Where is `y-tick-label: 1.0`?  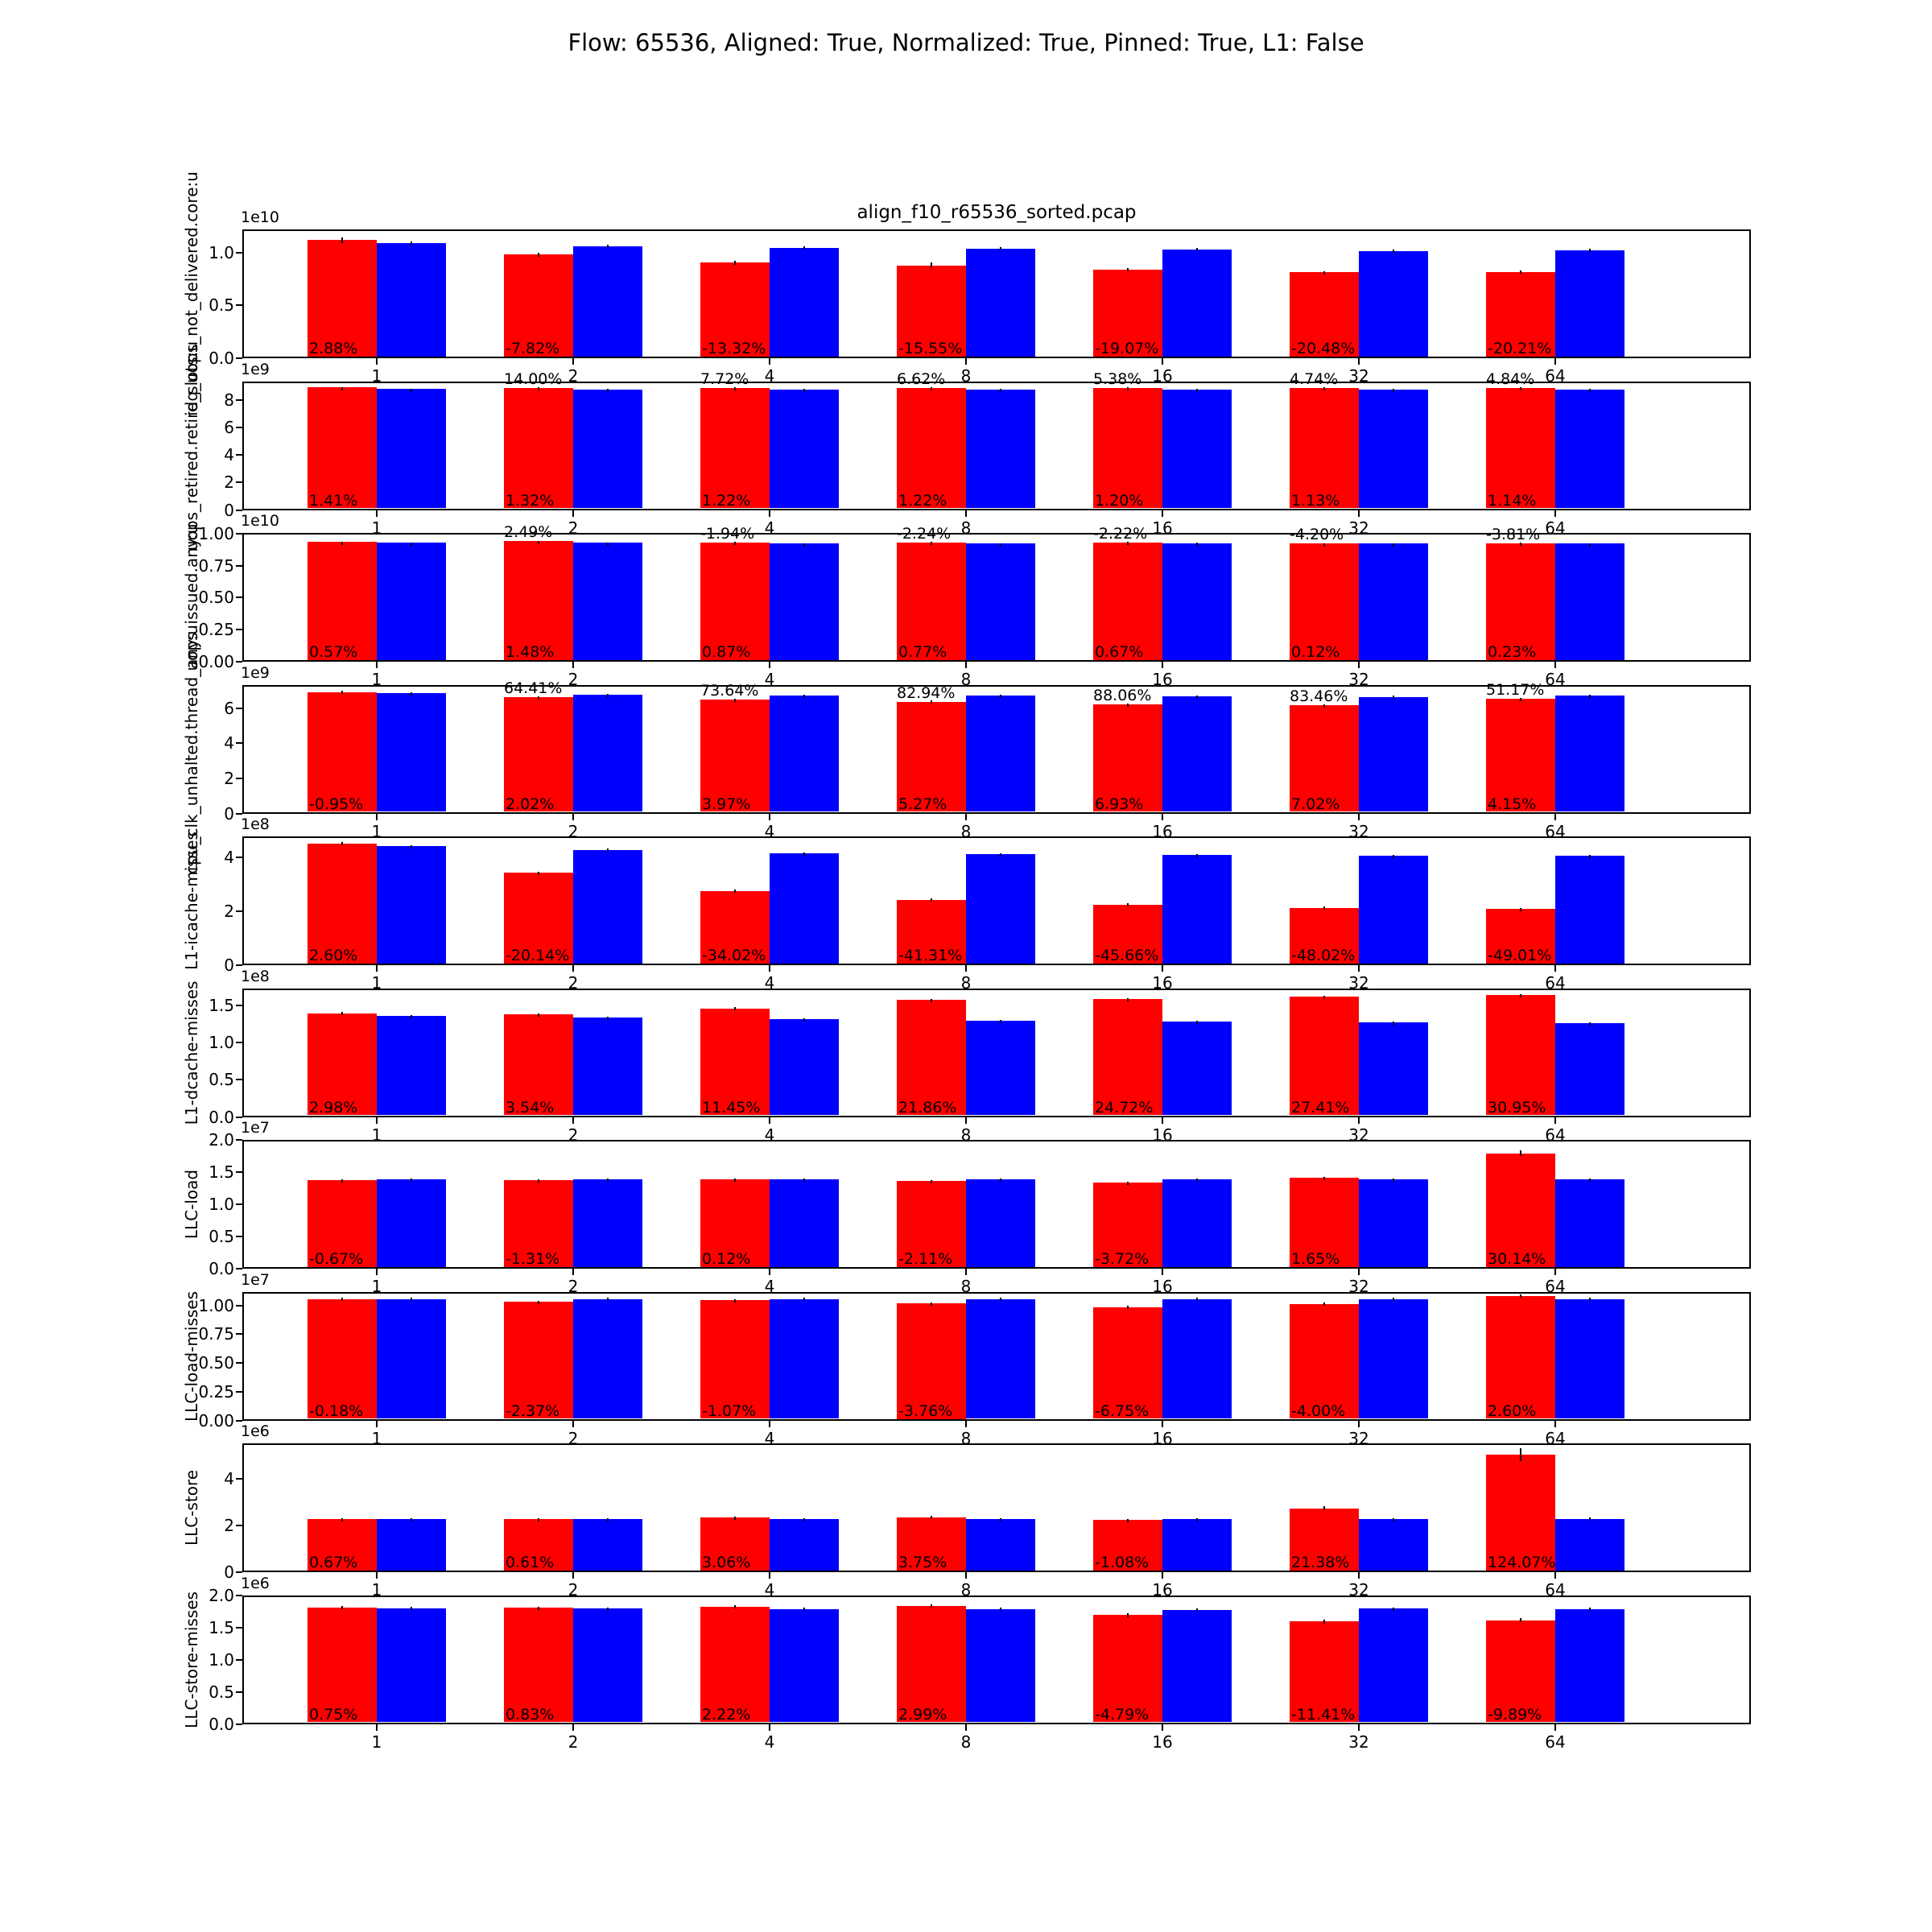 y-tick-label: 1.0 is located at coordinates (221, 1659).